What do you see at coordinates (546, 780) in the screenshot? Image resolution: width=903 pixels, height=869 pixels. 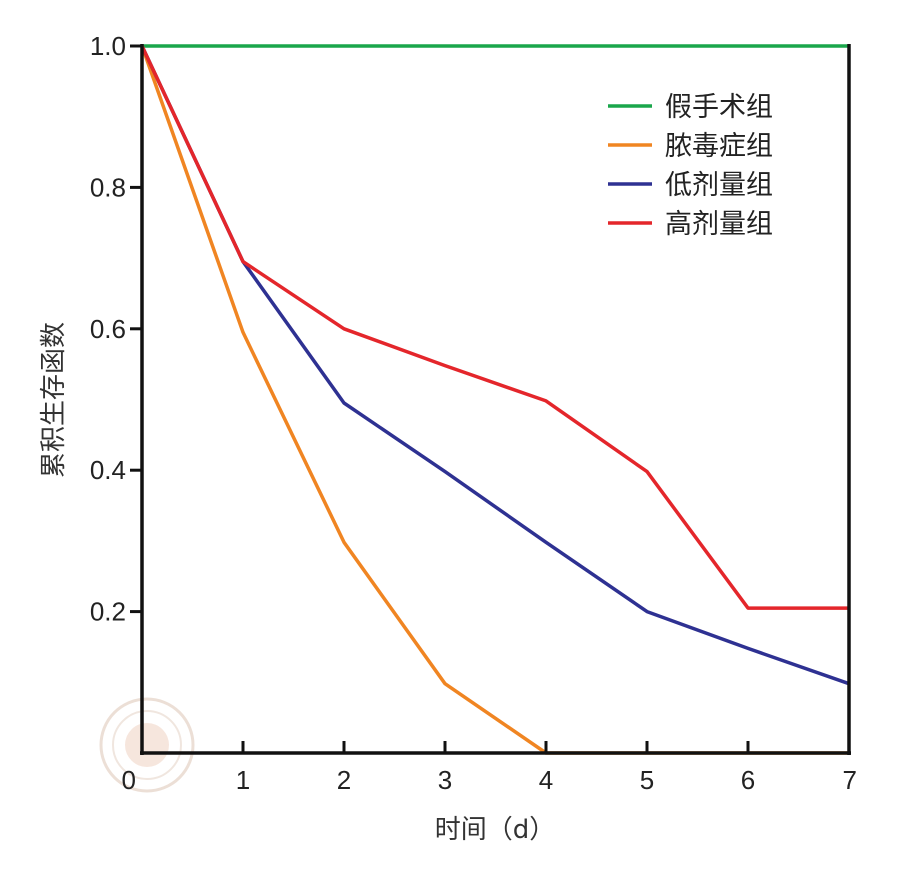 I see `x-tick-label-4: 4` at bounding box center [546, 780].